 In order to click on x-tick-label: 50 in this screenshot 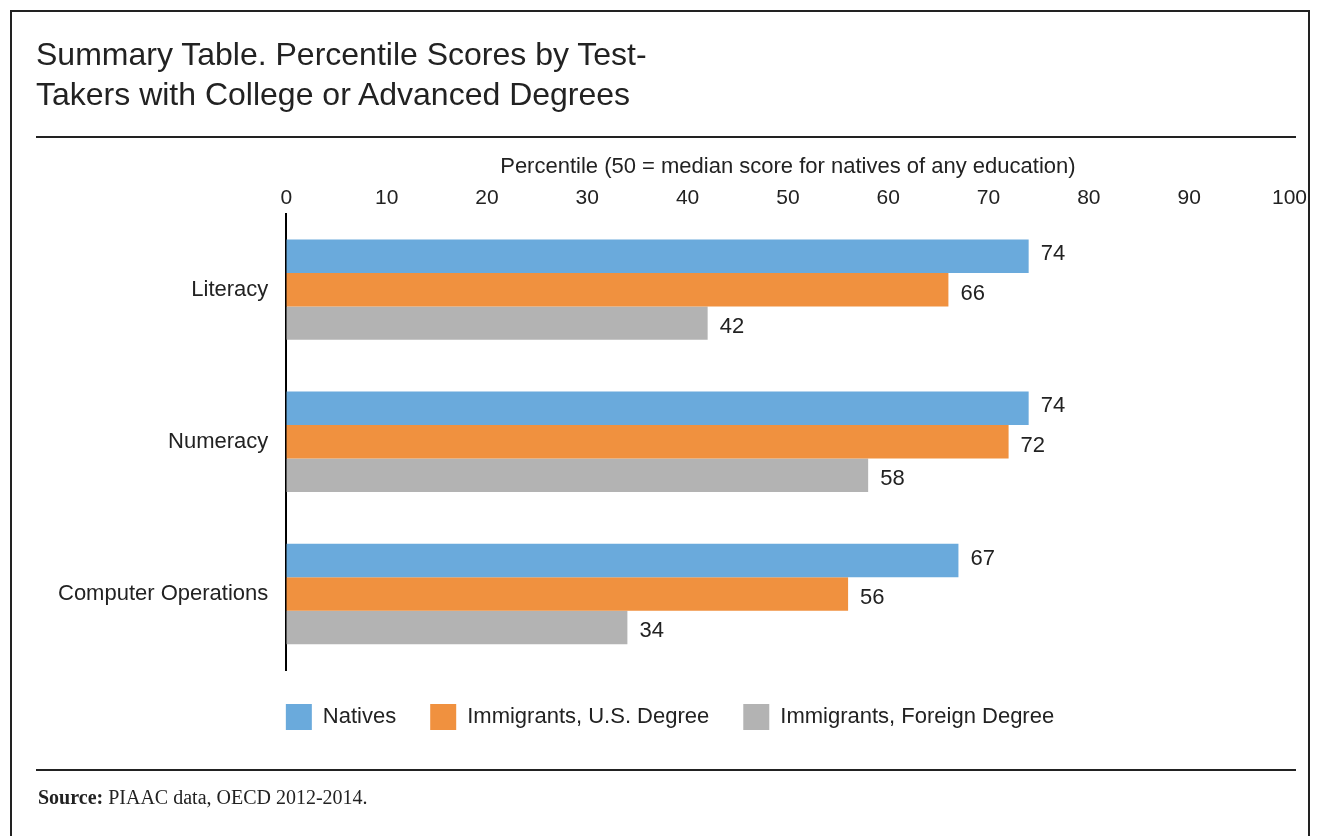, I will do `click(788, 196)`.